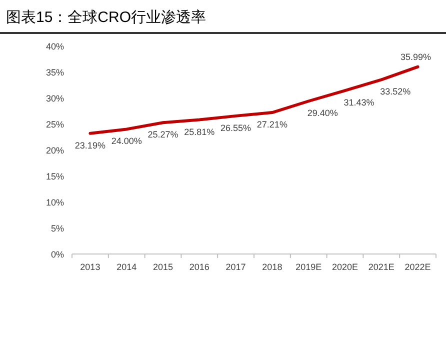  What do you see at coordinates (126, 141) in the screenshot?
I see `data-label: 24.00%` at bounding box center [126, 141].